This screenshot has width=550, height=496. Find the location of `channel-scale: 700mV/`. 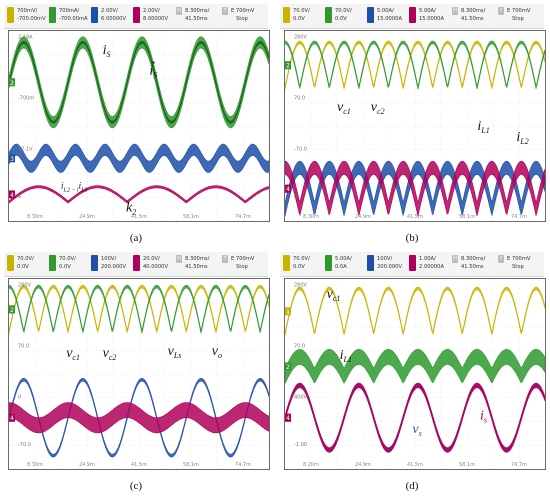

channel-scale: 700mV/ is located at coordinates (27, 11).